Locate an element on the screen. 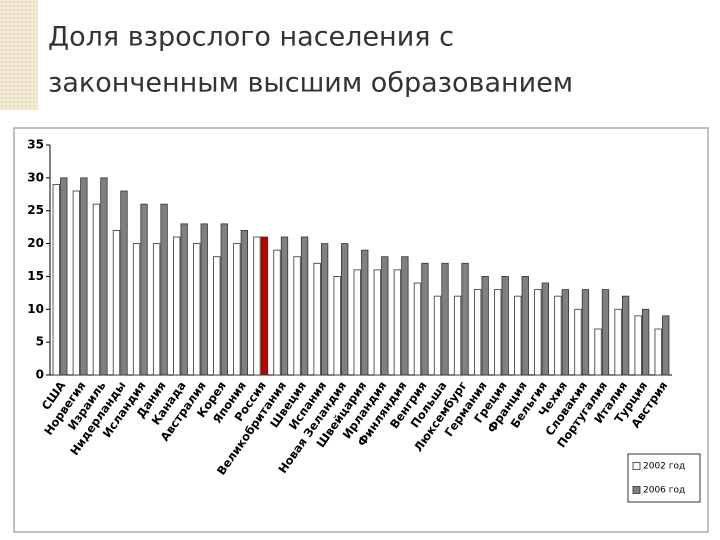 The height and width of the screenshot is (540, 720). legend-label: 2002 год is located at coordinates (664, 467).